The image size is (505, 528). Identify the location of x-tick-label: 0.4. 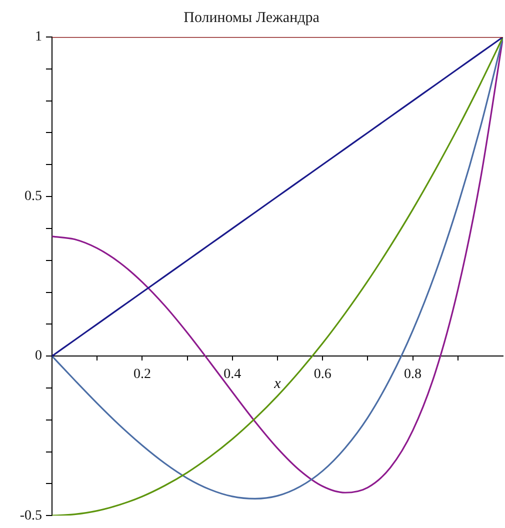
(233, 374).